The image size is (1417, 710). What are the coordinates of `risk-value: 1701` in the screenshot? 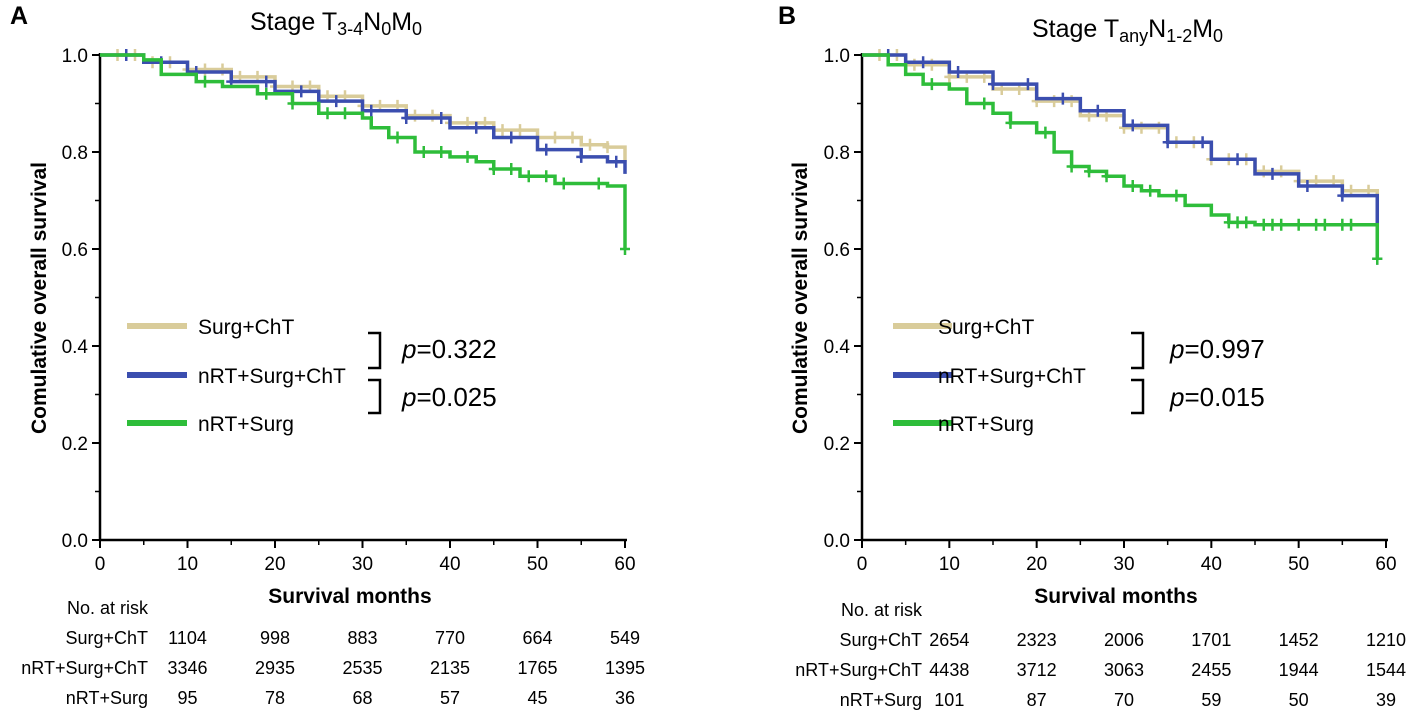 It's located at (1211, 640).